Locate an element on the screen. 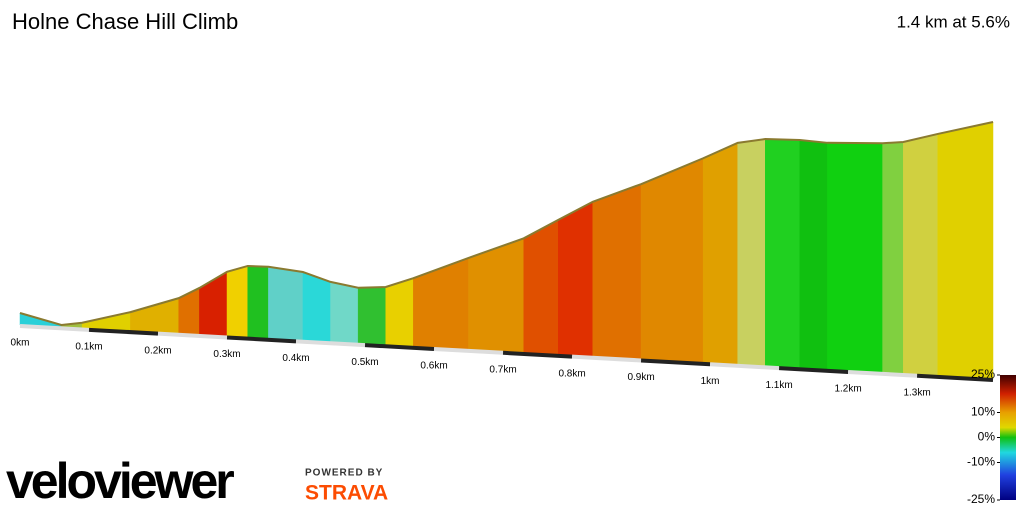  x-tick-label: 0.4km is located at coordinates (295, 358).